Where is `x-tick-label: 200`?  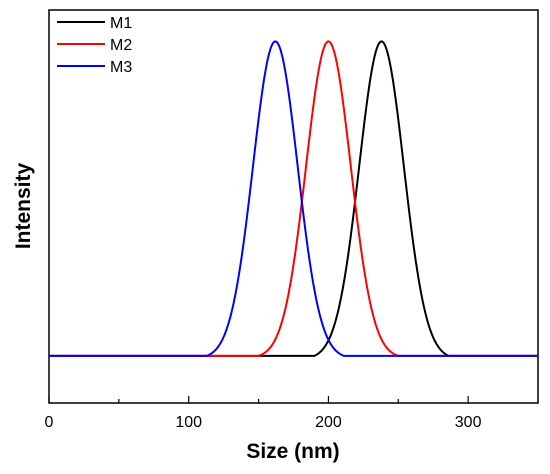 x-tick-label: 200 is located at coordinates (328, 422).